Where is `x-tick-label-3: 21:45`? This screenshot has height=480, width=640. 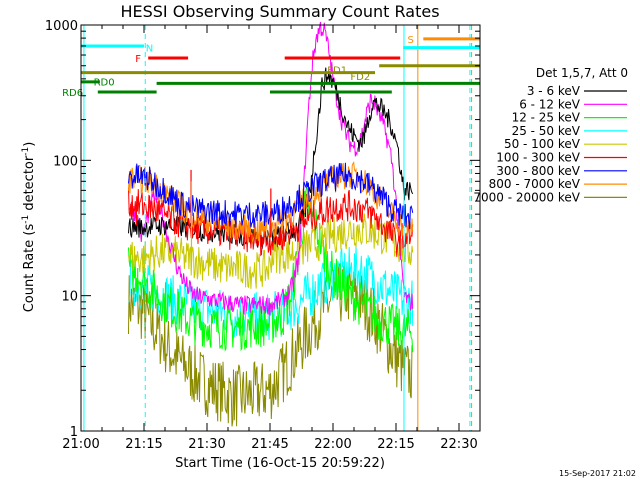
x-tick-label-3: 21:45 is located at coordinates (269, 444).